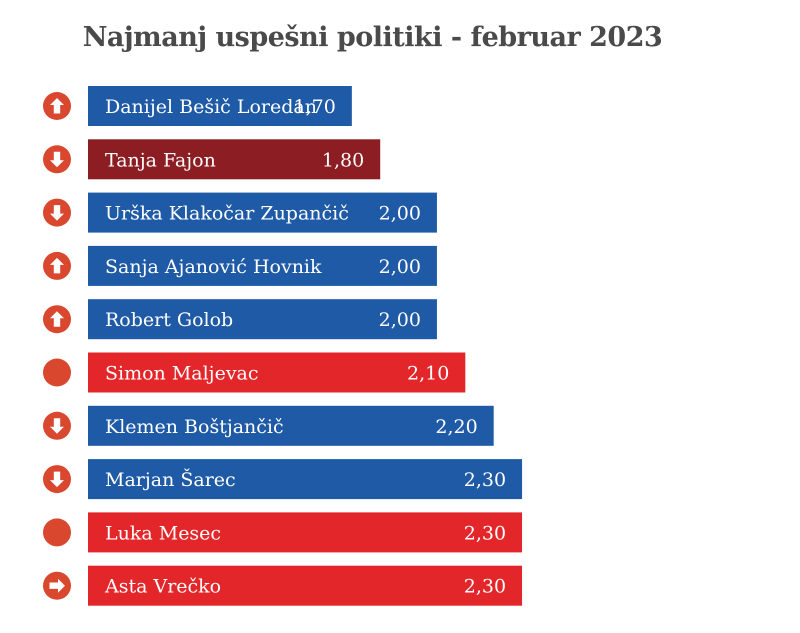 The height and width of the screenshot is (633, 800). What do you see at coordinates (315, 107) in the screenshot?
I see `bar-value-label: 1,70` at bounding box center [315, 107].